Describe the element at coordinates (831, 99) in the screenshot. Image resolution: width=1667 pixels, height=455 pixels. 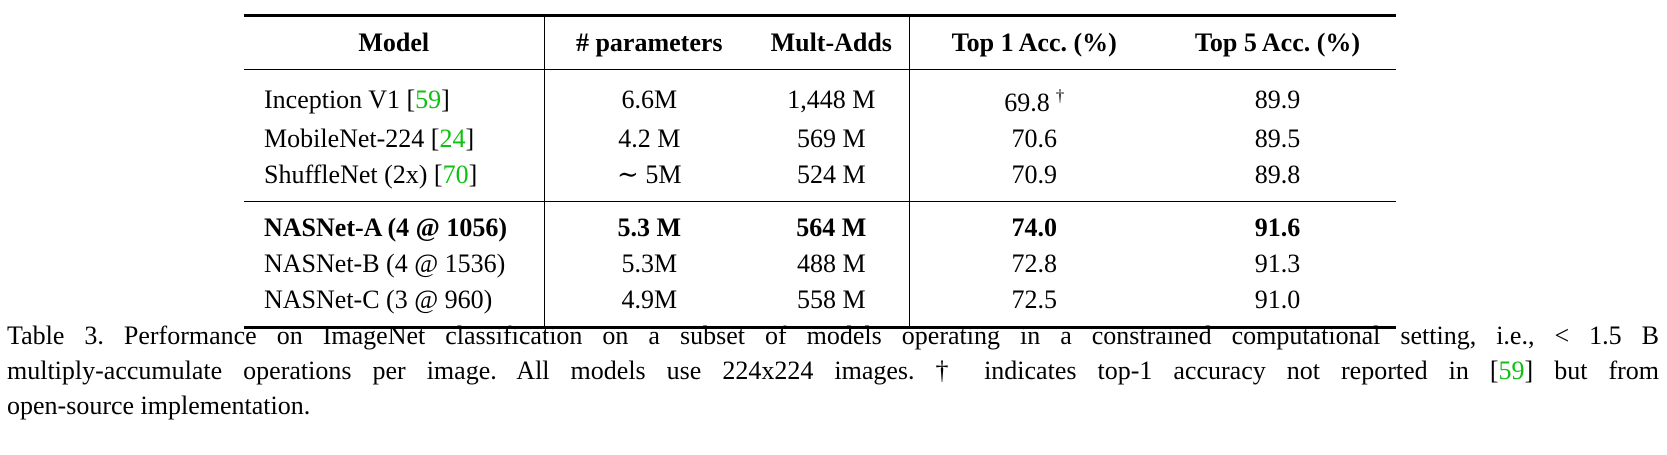
I see `mult-adds-cell: 1,448 M` at that location.